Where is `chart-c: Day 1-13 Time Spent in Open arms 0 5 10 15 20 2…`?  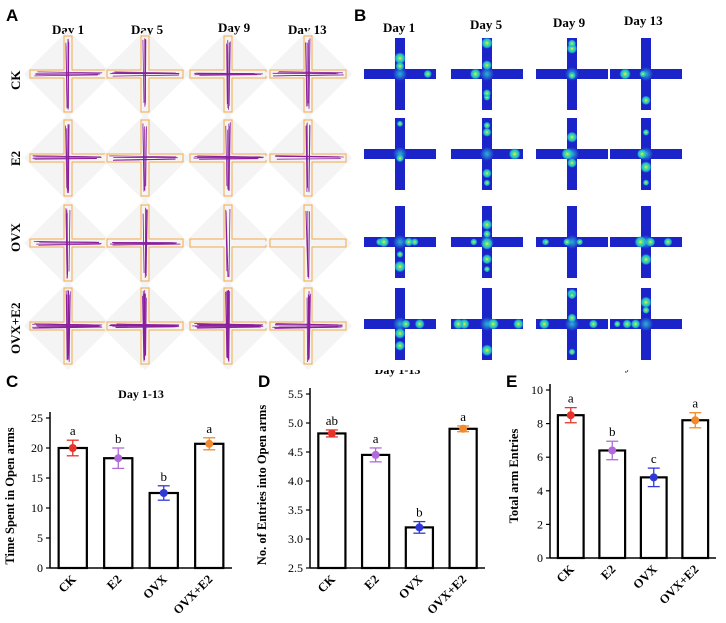 chart-c: Day 1-13 Time Spent in Open arms 0 5 10 15 20 2… is located at coordinates (117, 502).